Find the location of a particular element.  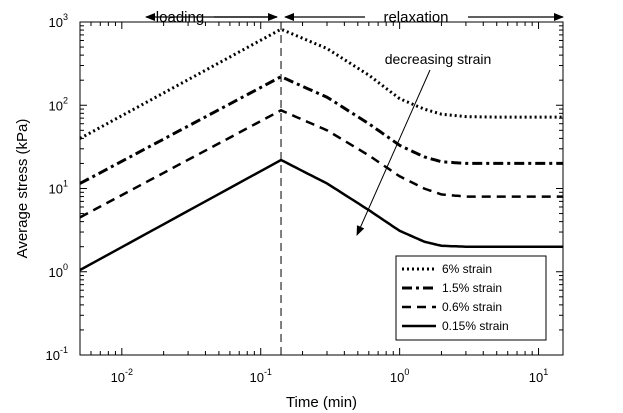

decreasing-strain-annotation: decreasing strain is located at coordinates (438, 59).